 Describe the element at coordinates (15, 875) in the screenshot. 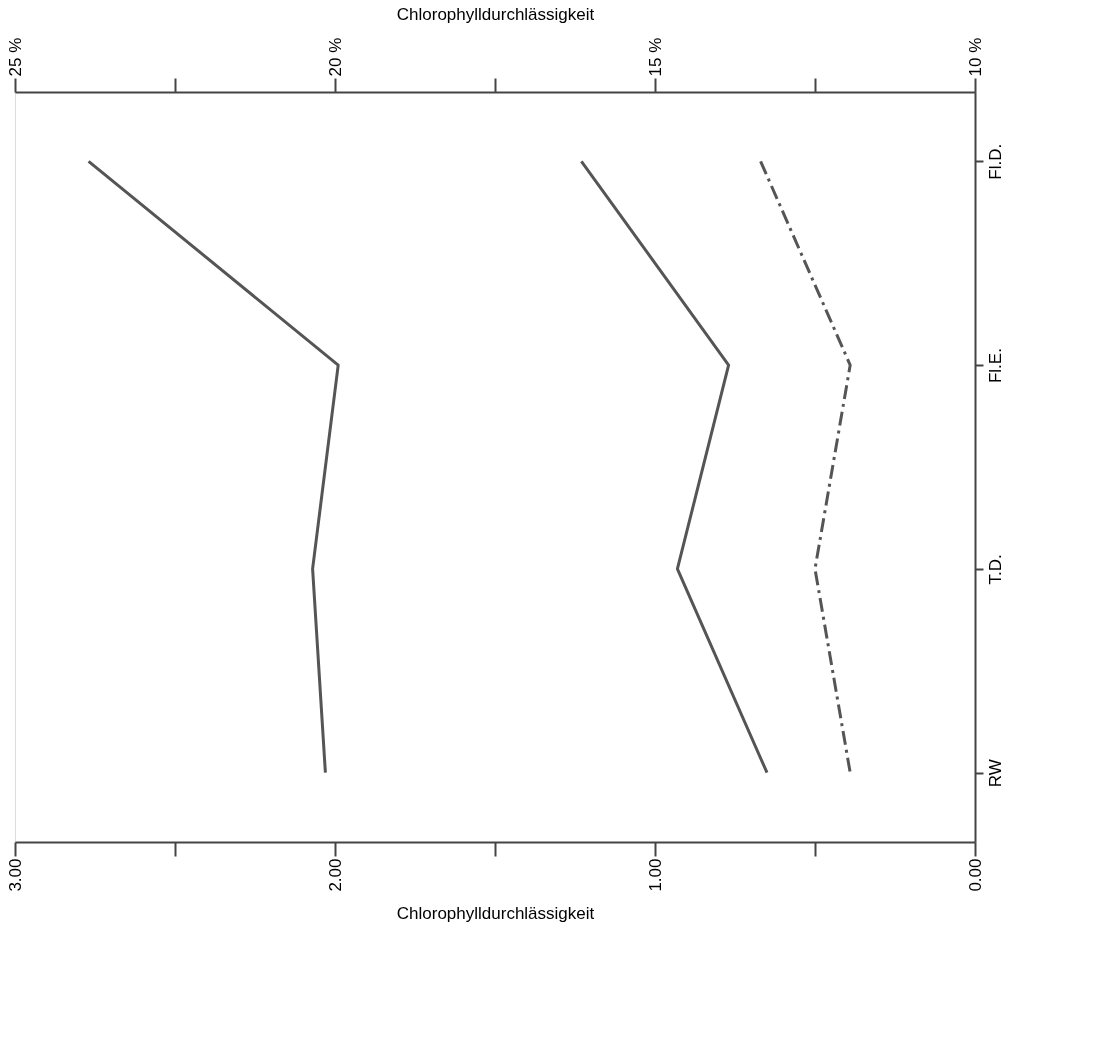

I see `x-tick-label: 3.00` at that location.